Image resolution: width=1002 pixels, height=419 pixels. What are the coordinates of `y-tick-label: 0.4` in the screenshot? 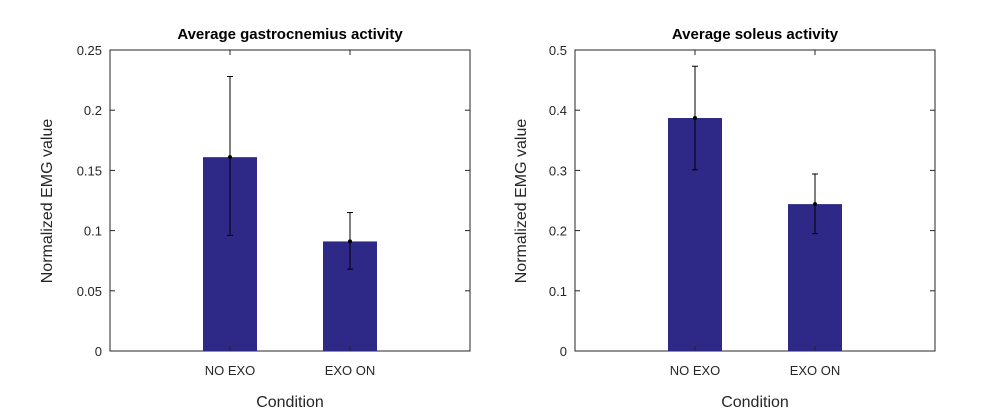 It's located at (558, 110).